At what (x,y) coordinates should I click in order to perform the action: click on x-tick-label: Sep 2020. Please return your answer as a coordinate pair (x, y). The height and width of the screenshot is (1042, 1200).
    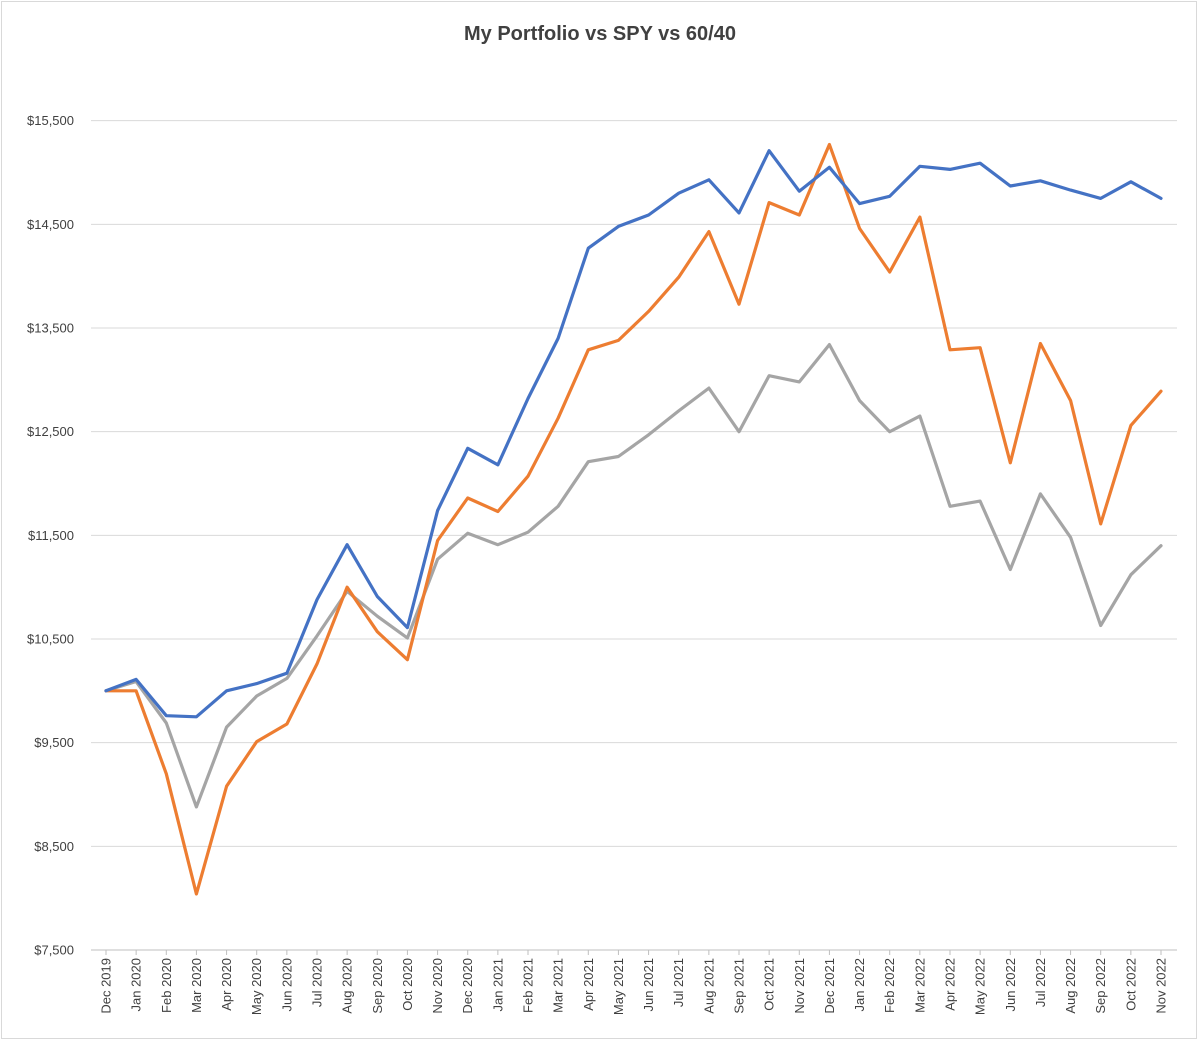
    Looking at the image, I should click on (377, 986).